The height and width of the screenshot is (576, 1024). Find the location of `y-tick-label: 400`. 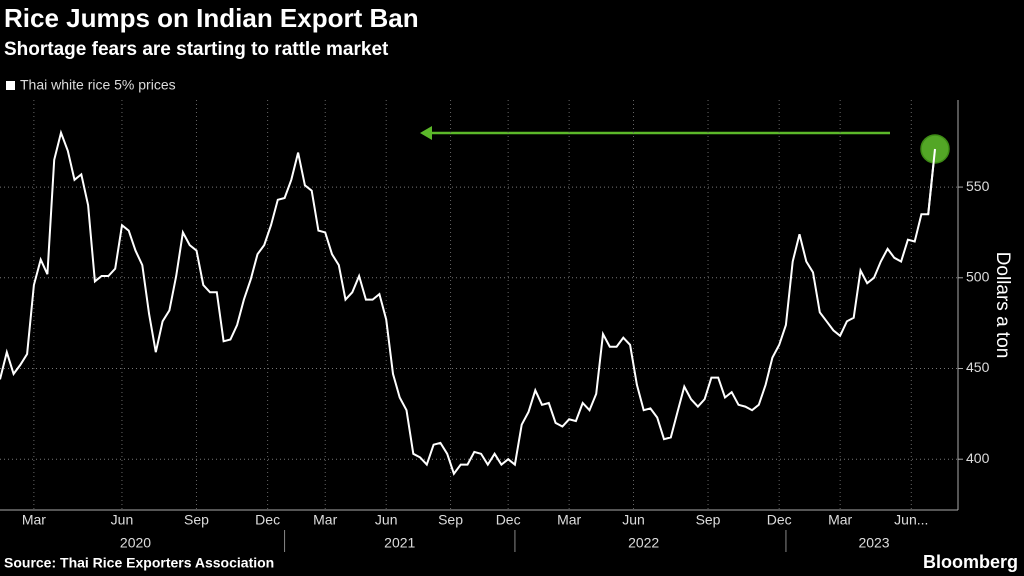

y-tick-label: 400 is located at coordinates (978, 458).